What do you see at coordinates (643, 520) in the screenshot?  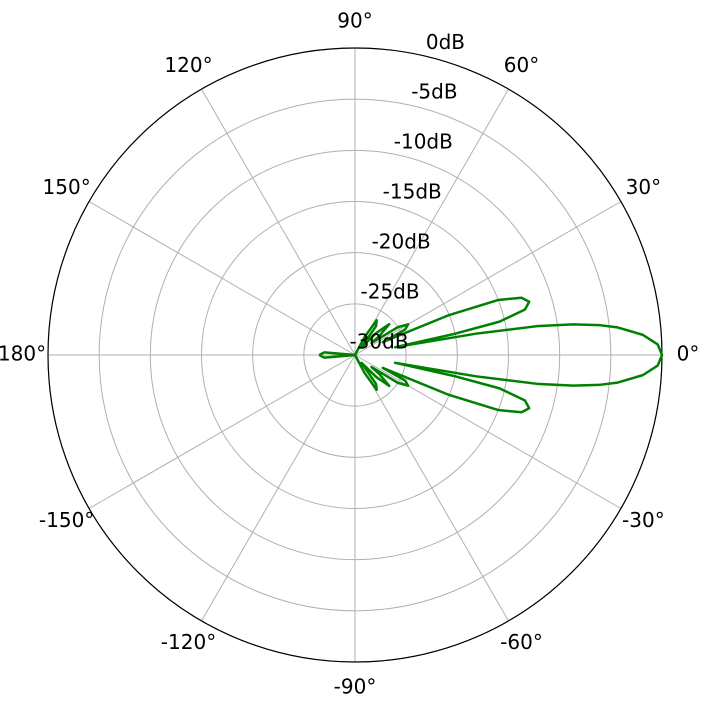 I see `angular-tick-label: -30°` at bounding box center [643, 520].